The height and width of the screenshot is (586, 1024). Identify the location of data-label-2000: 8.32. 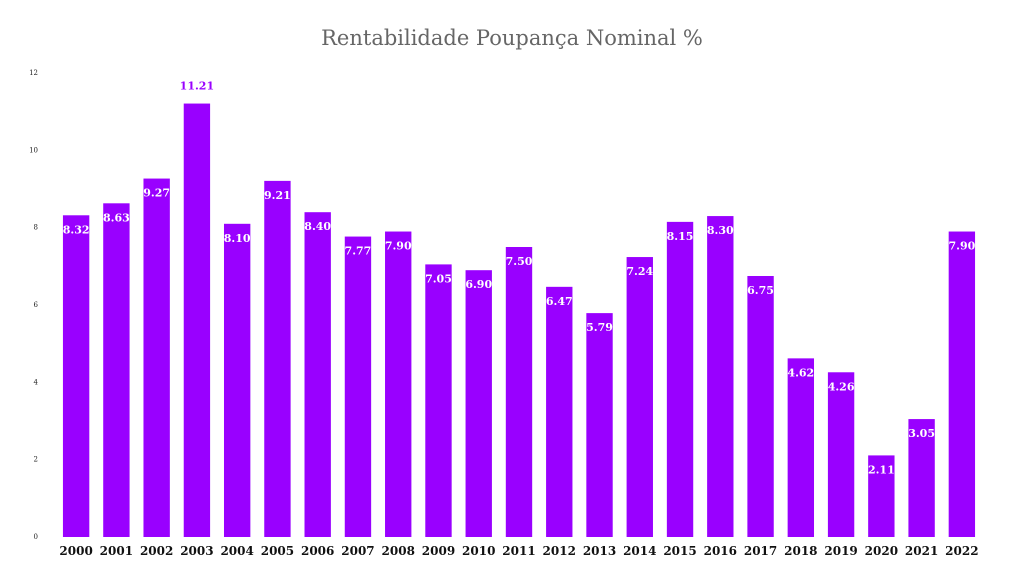
(76, 229).